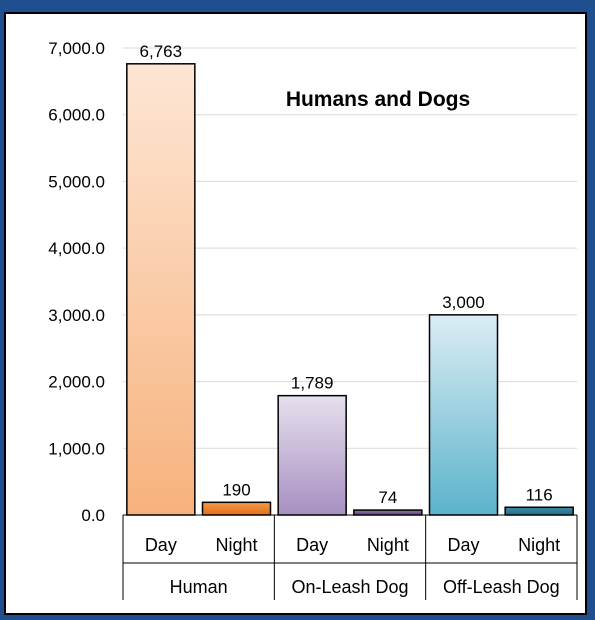  What do you see at coordinates (312, 383) in the screenshot?
I see `data-label: 1,789` at bounding box center [312, 383].